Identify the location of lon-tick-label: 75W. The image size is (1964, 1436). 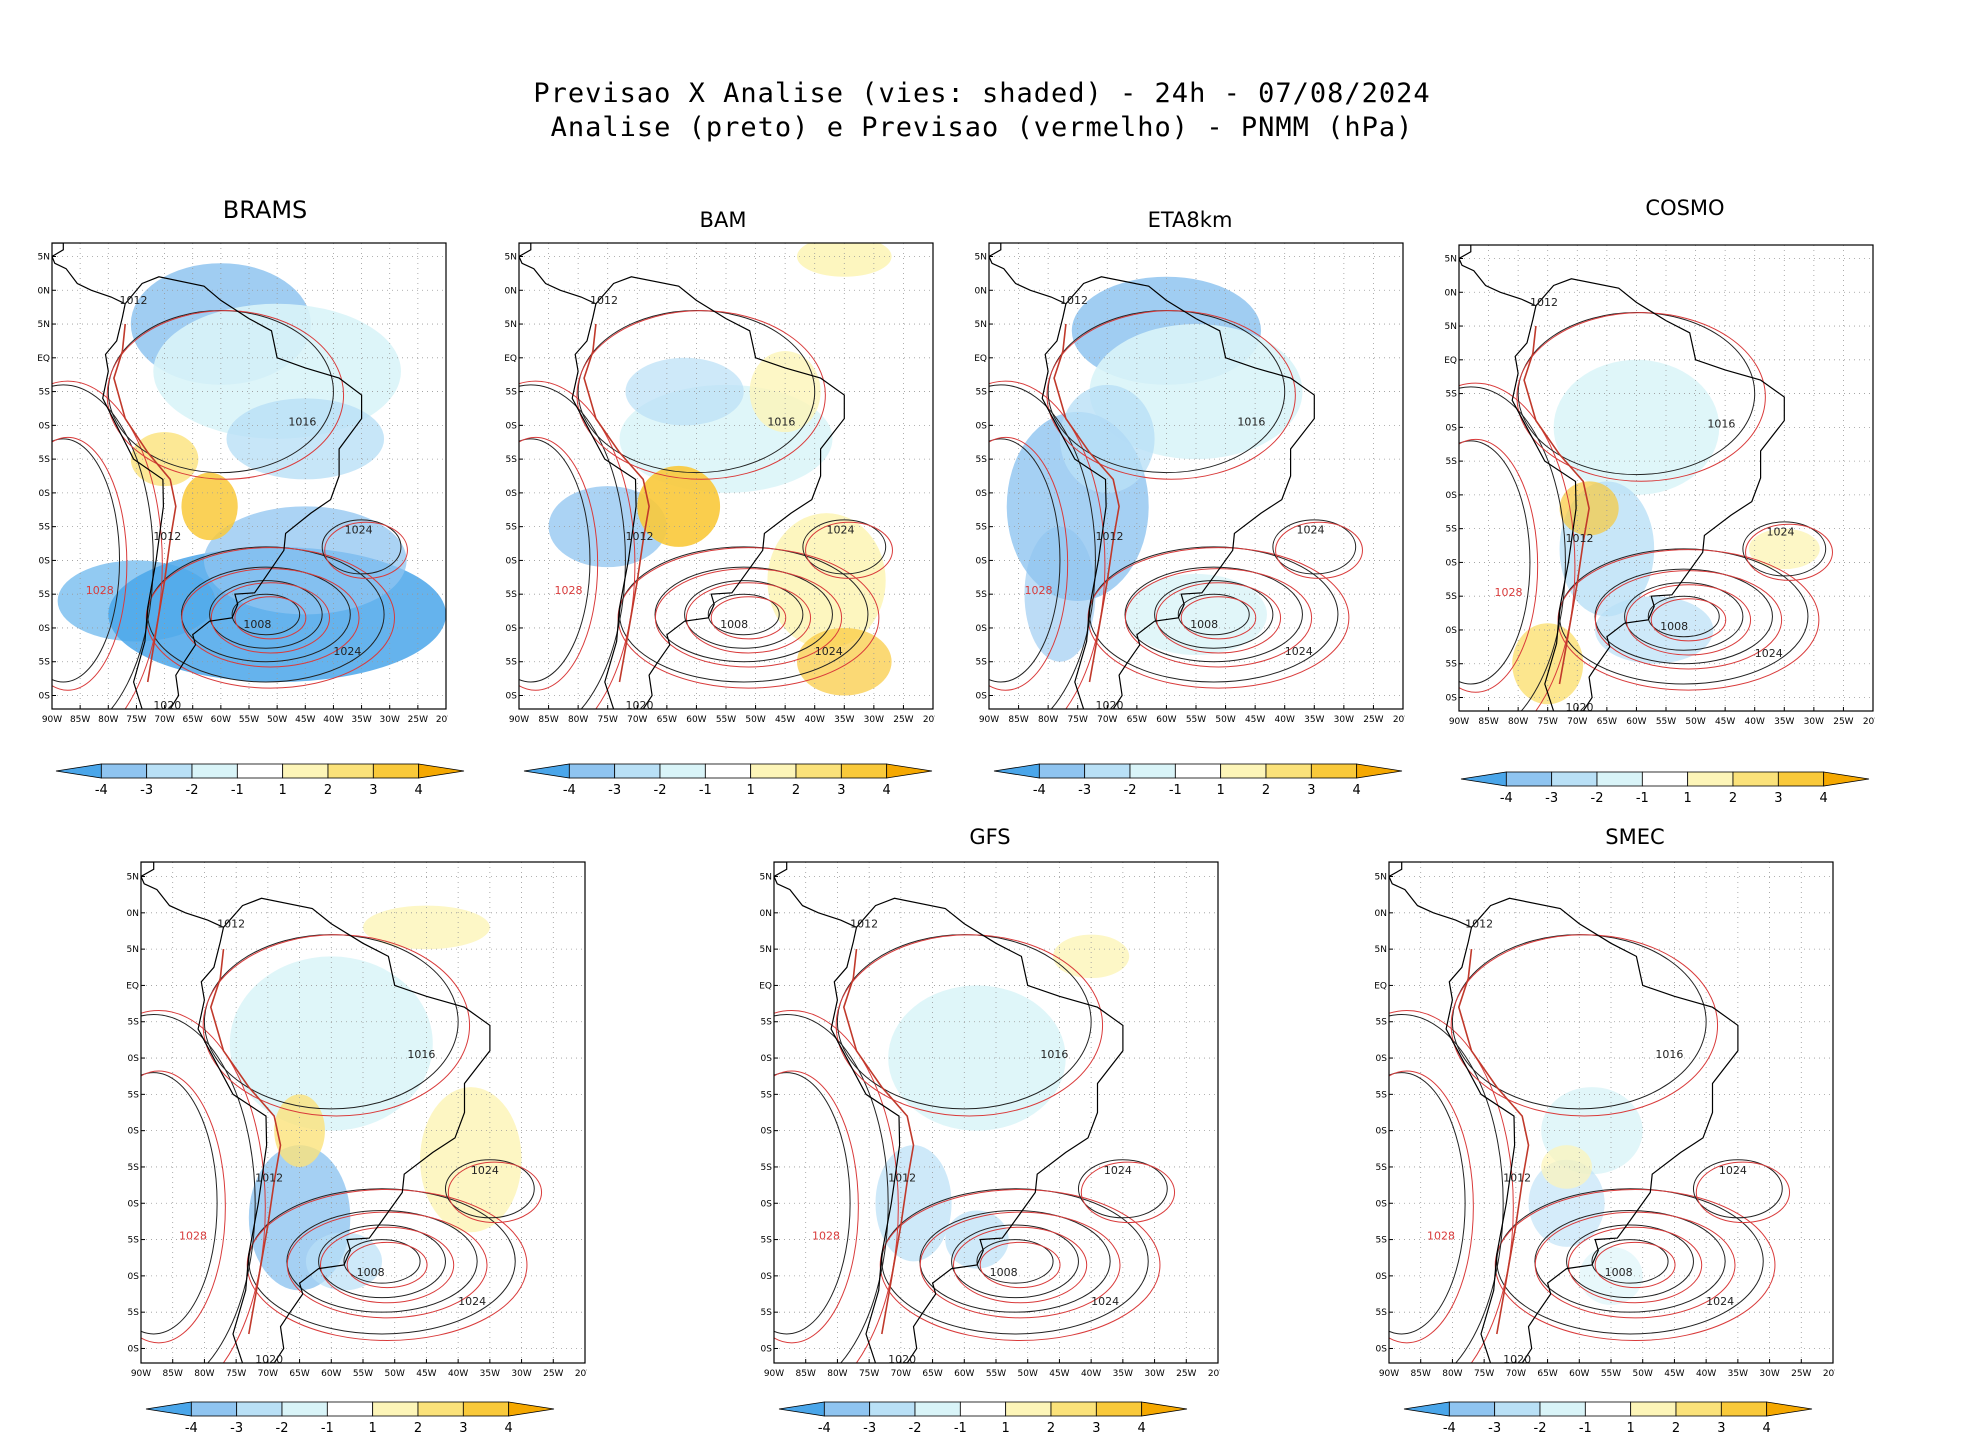
(136, 720).